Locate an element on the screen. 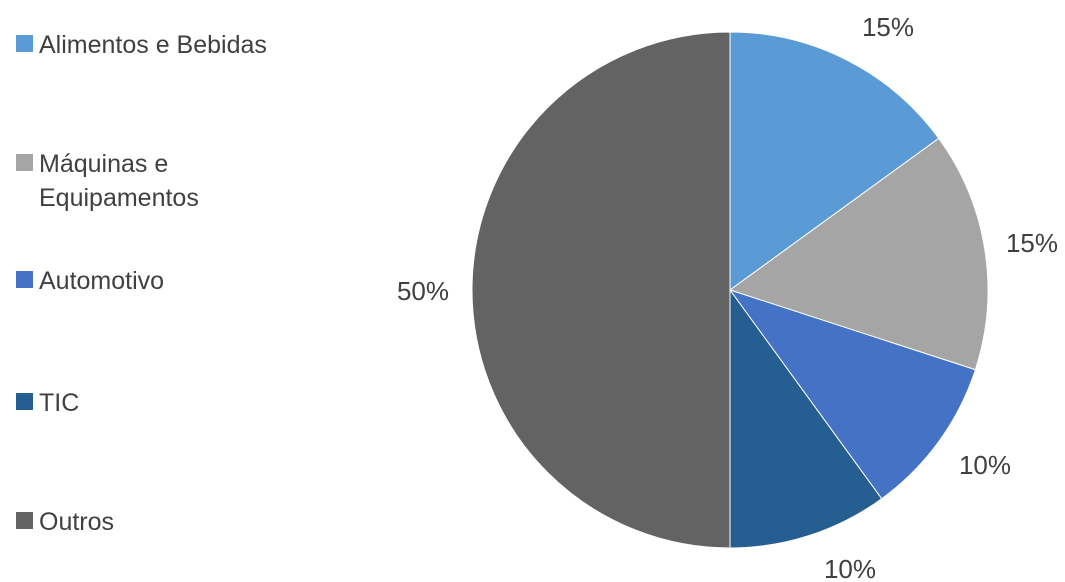 The height and width of the screenshot is (582, 1065). legend-swatch-tic is located at coordinates (24, 401).